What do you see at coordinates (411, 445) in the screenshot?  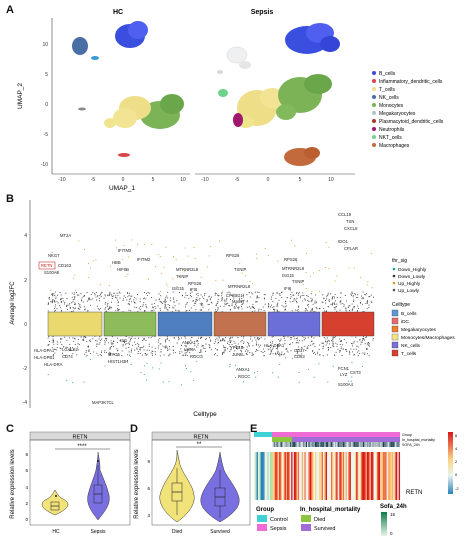 I see `e-row-sofa: SOFA_24h` at bounding box center [411, 445].